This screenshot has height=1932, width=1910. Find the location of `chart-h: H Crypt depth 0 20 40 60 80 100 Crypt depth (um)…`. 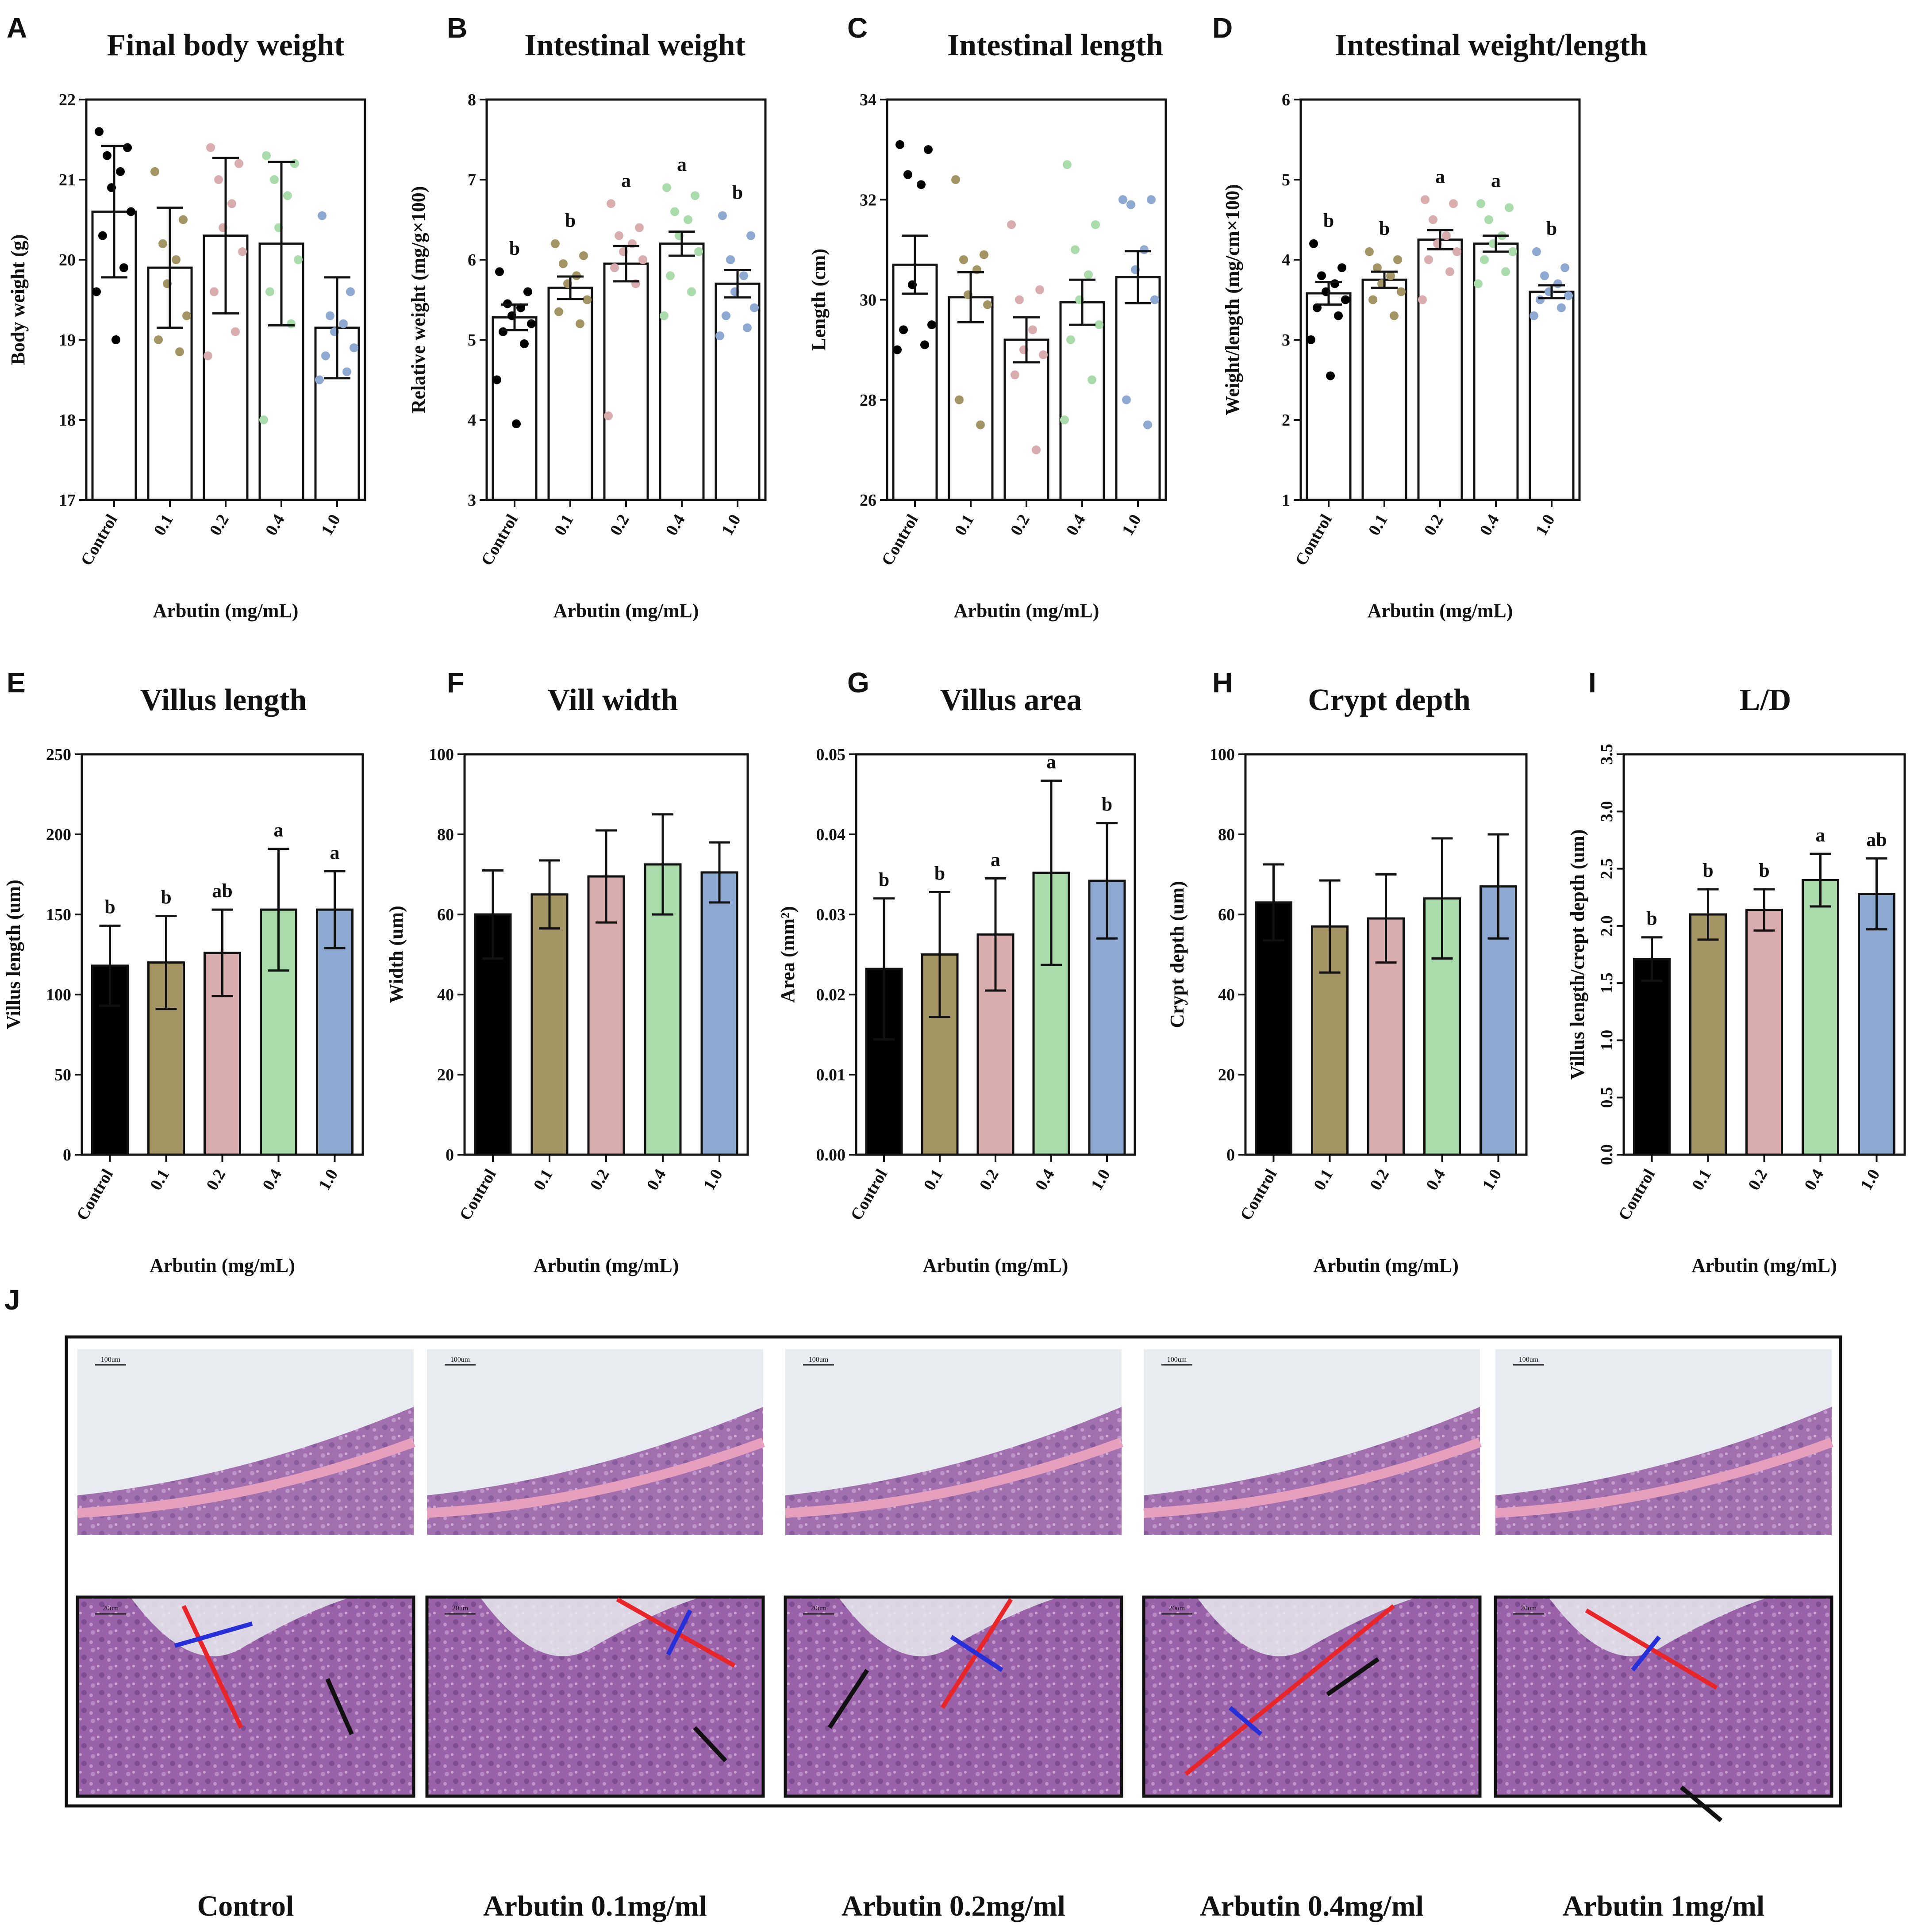

chart-h: H Crypt depth 0 20 40 60 80 100 Crypt depth (um)… is located at coordinates (1347, 972).